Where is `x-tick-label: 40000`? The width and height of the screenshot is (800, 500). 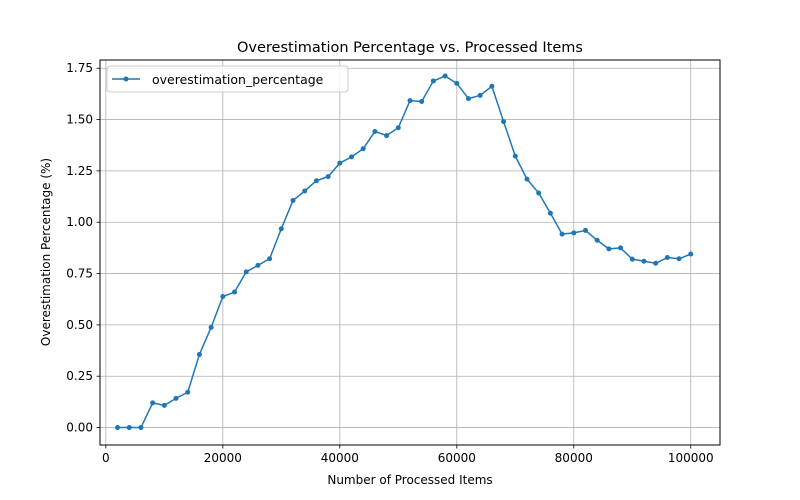 x-tick-label: 40000 is located at coordinates (340, 458).